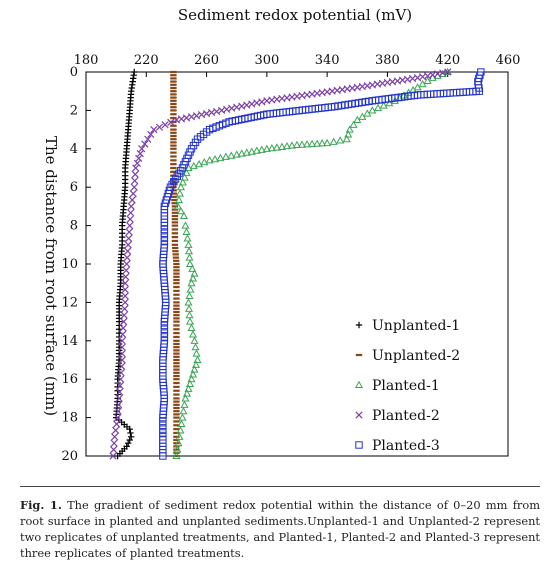 The width and height of the screenshot is (554, 581). Describe the element at coordinates (74, 149) in the screenshot. I see `y-tick-label: 4` at that location.